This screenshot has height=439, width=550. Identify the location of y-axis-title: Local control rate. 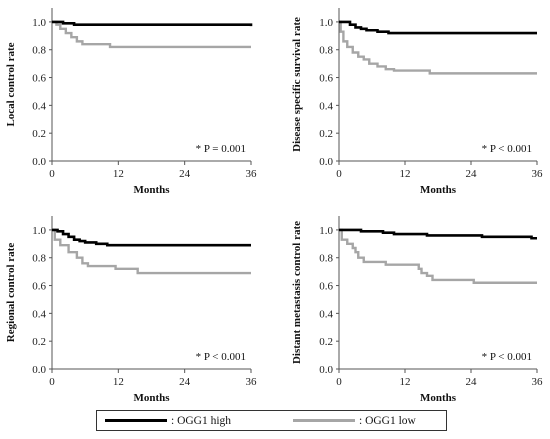
(11, 84).